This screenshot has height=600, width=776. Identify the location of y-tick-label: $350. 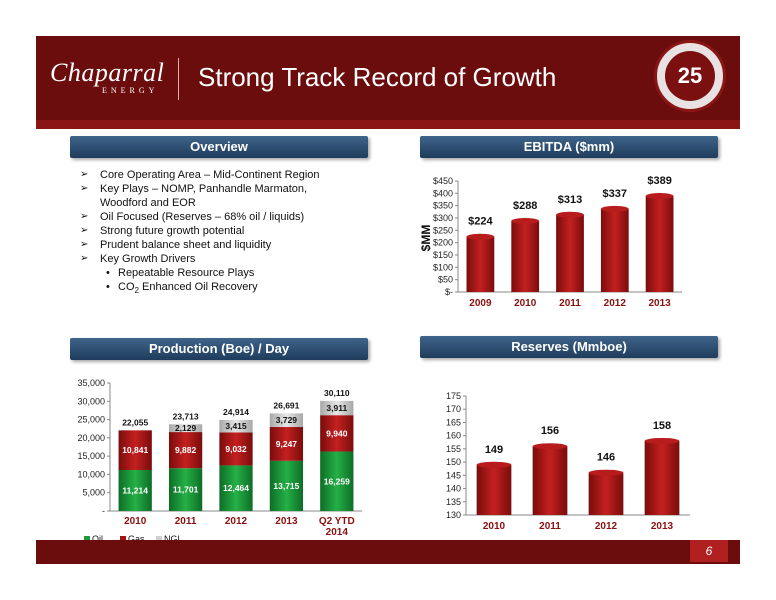
(443, 206).